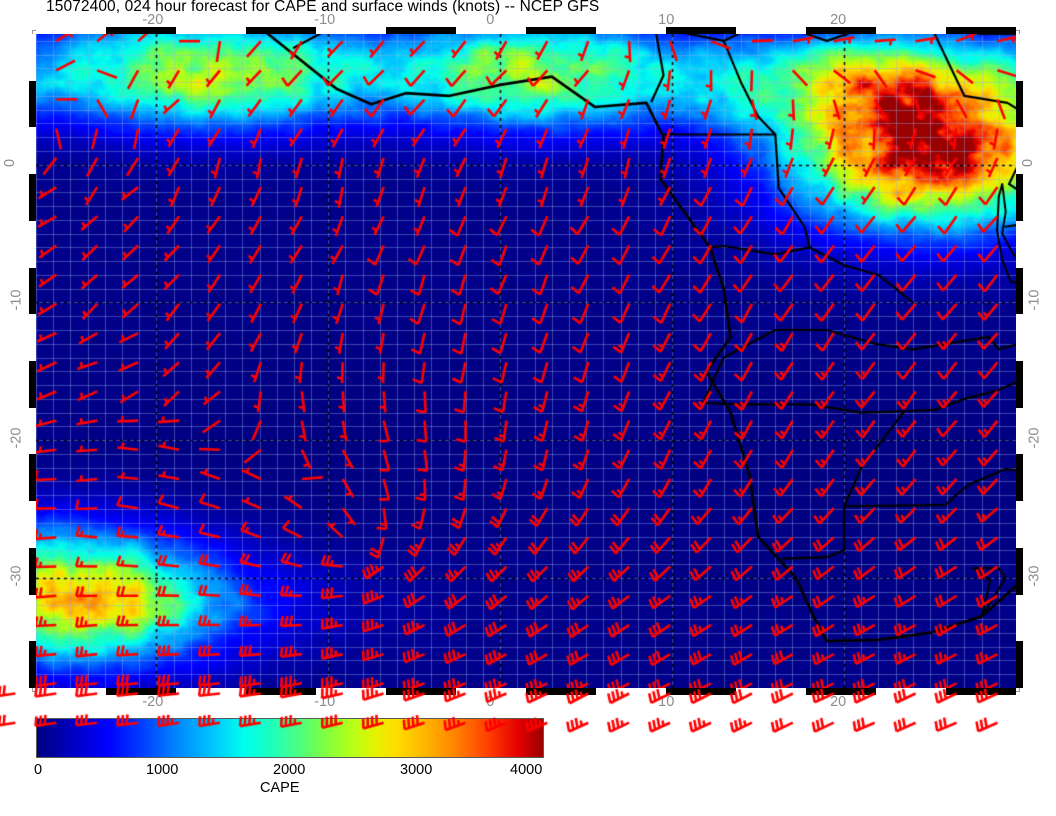  I want to click on y-tick-right--30: -30, so click(1034, 576).